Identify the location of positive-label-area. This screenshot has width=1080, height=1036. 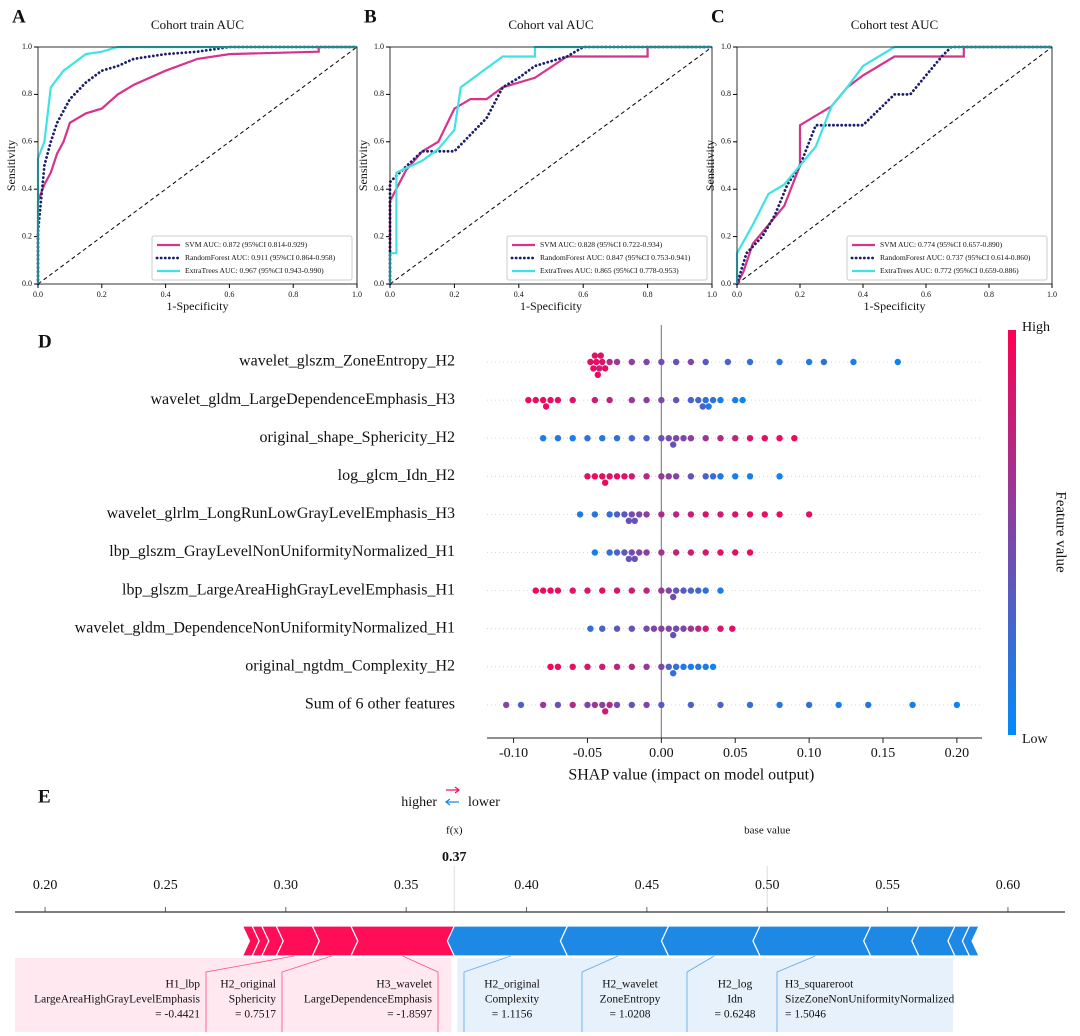
(233, 995).